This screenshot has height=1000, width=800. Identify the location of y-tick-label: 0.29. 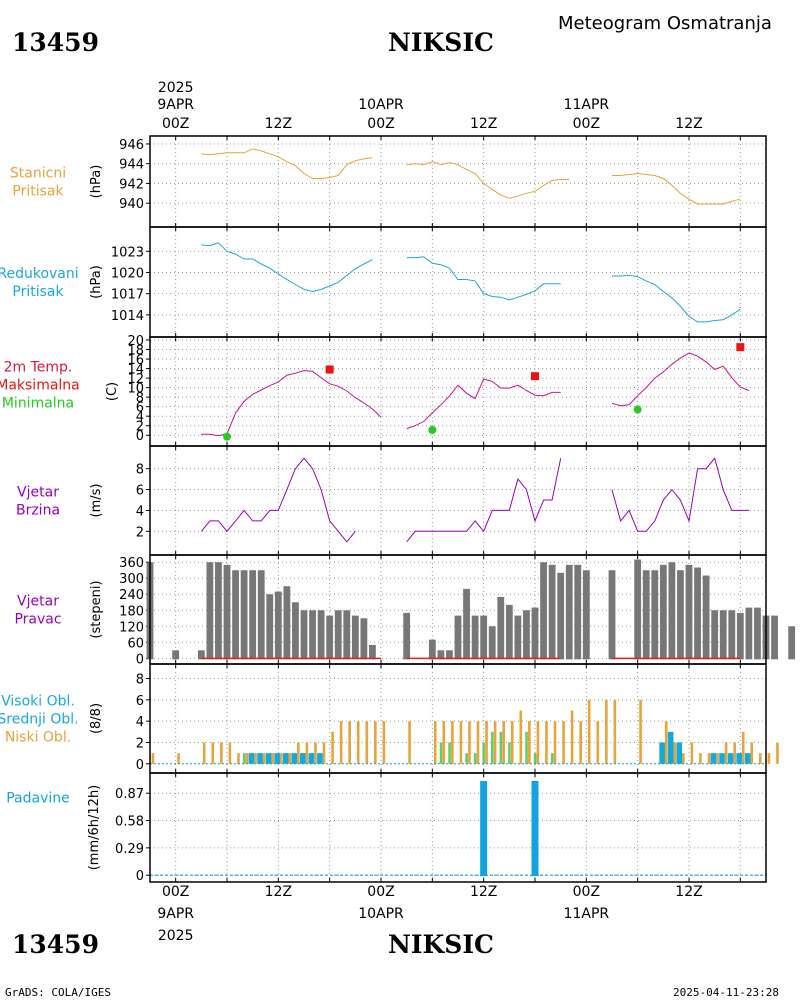
(129, 849).